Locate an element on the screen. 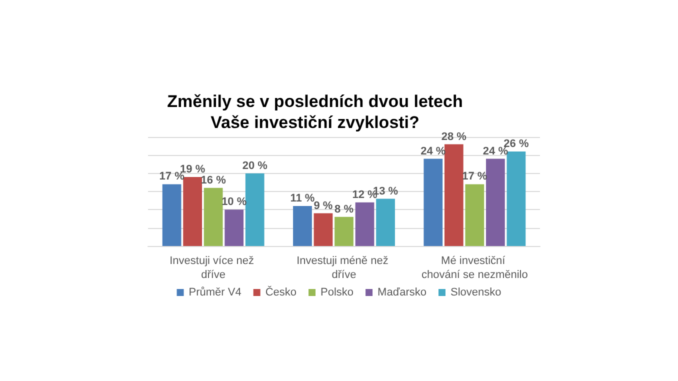  x-tick-label: Investuji více než dříve is located at coordinates (214, 268).